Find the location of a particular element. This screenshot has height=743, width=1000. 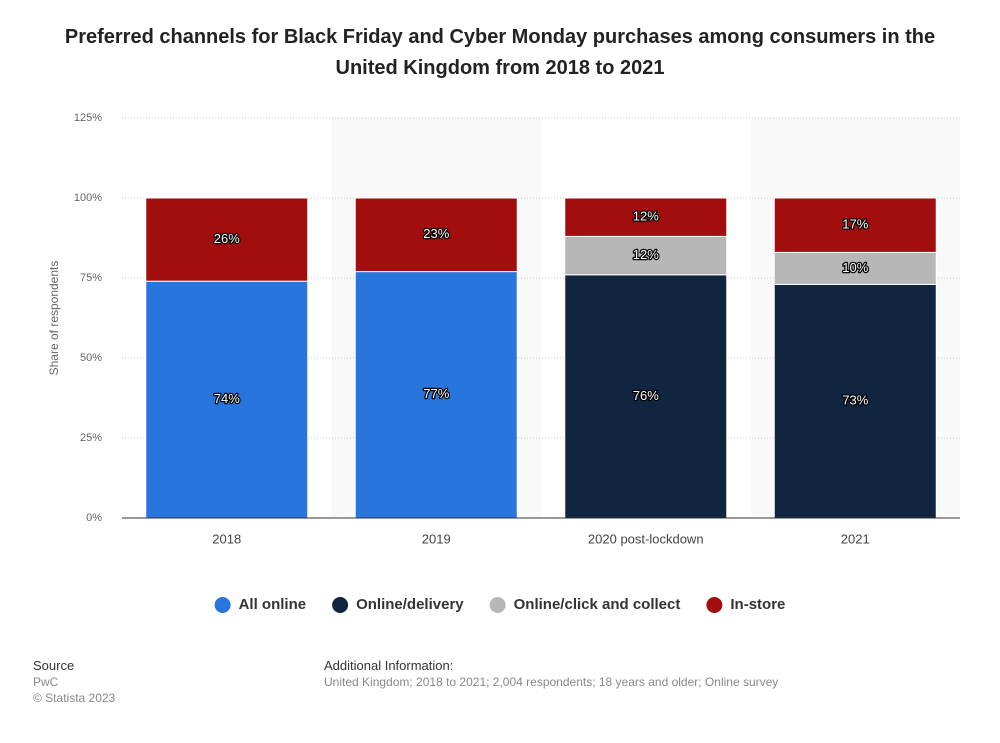

y-axis-label: Share of respondents is located at coordinates (54, 318).